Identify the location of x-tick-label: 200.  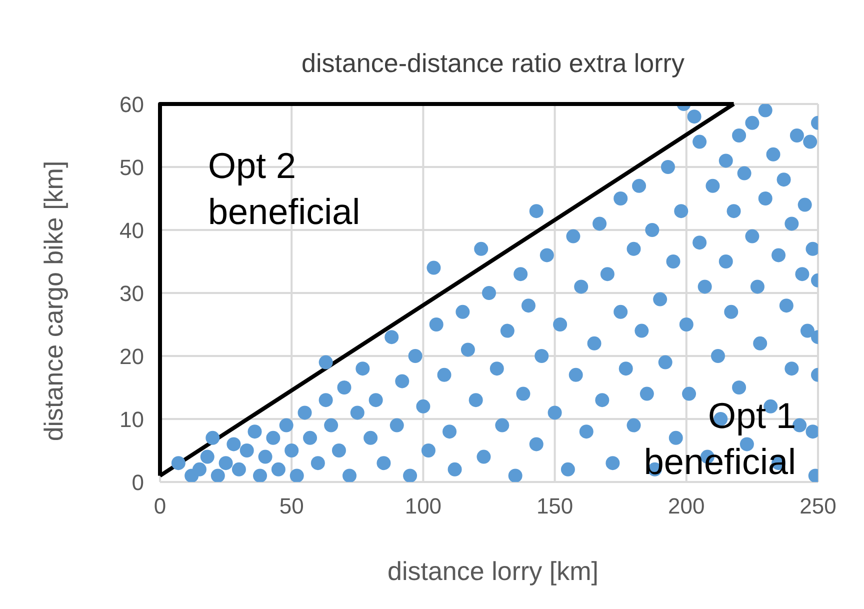
(686, 506).